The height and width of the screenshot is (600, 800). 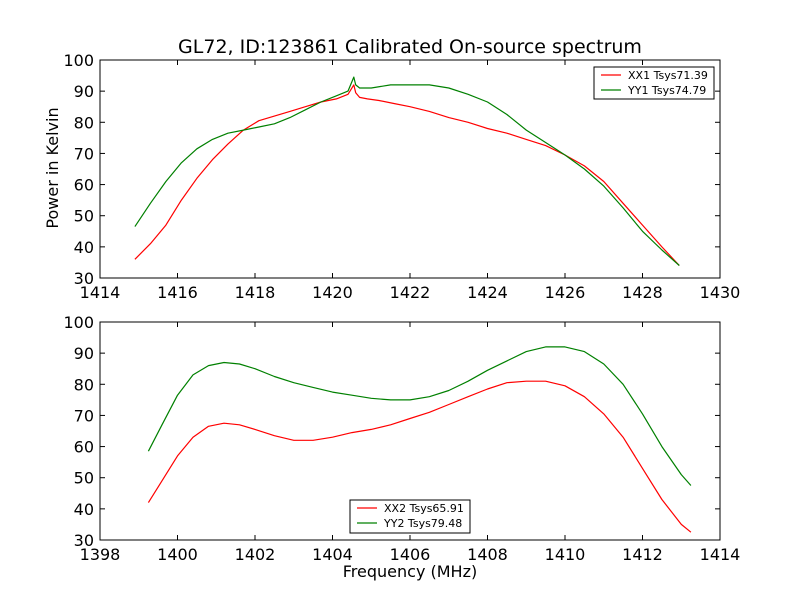 I want to click on x-tick-label: 1428, so click(x=642, y=292).